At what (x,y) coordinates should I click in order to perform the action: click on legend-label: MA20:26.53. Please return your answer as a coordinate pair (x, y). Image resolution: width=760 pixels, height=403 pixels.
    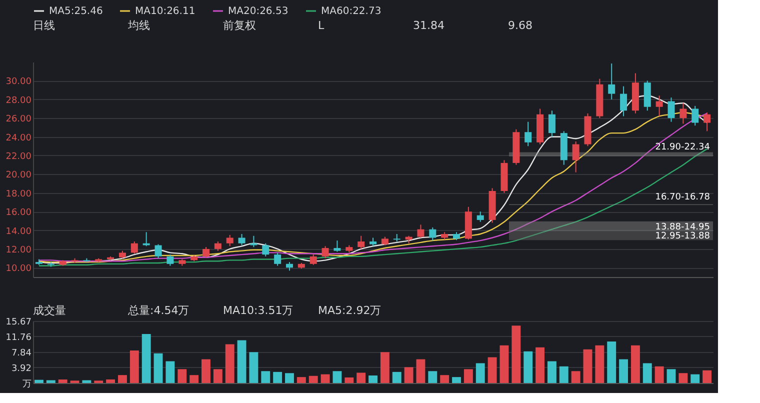
    Looking at the image, I should click on (258, 11).